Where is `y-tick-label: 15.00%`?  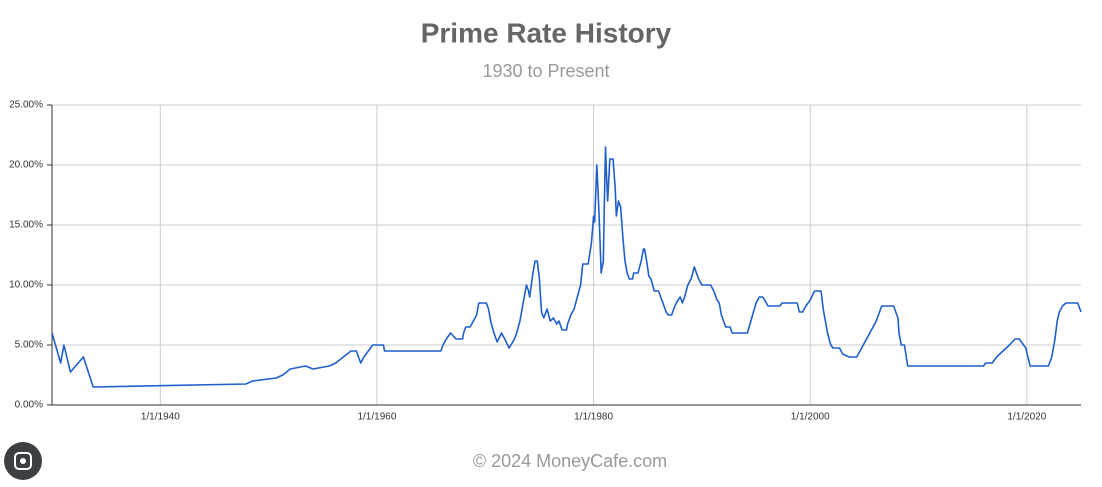 y-tick-label: 15.00% is located at coordinates (26, 225).